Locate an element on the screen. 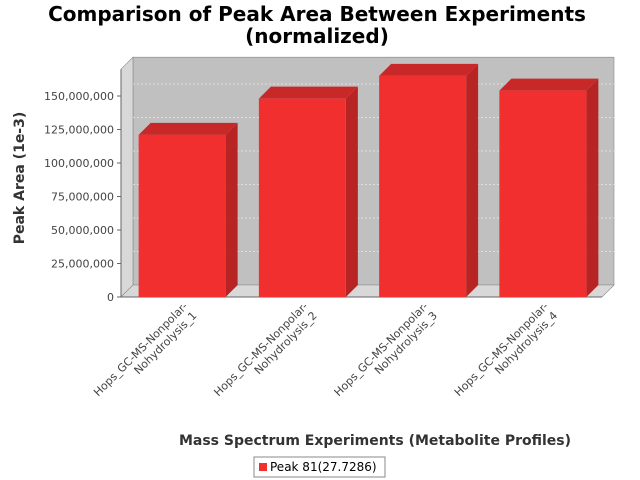 The image size is (640, 480). y-tick-label: 0 is located at coordinates (110, 297).